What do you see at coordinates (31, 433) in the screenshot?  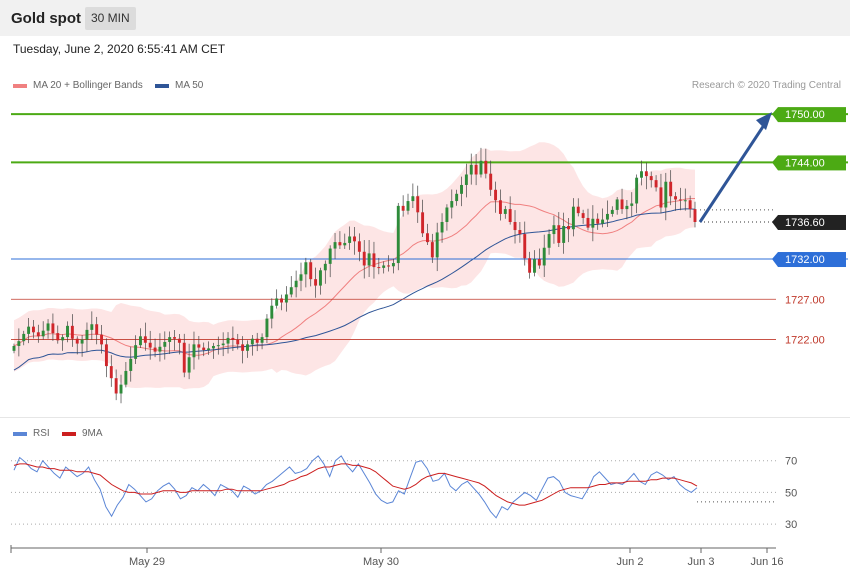 I see `legend-rsi: RSI` at bounding box center [31, 433].